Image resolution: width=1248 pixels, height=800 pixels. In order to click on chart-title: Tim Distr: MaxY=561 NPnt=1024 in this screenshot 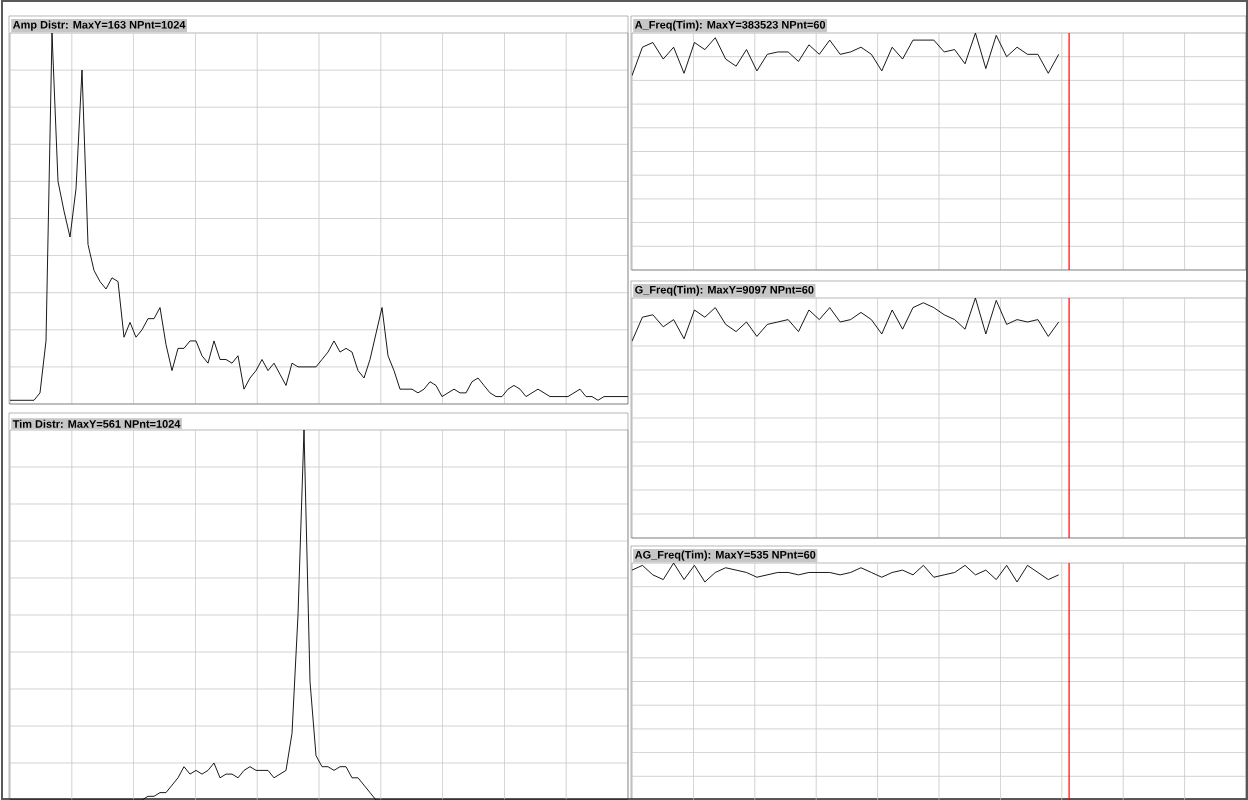, I will do `click(96, 423)`.